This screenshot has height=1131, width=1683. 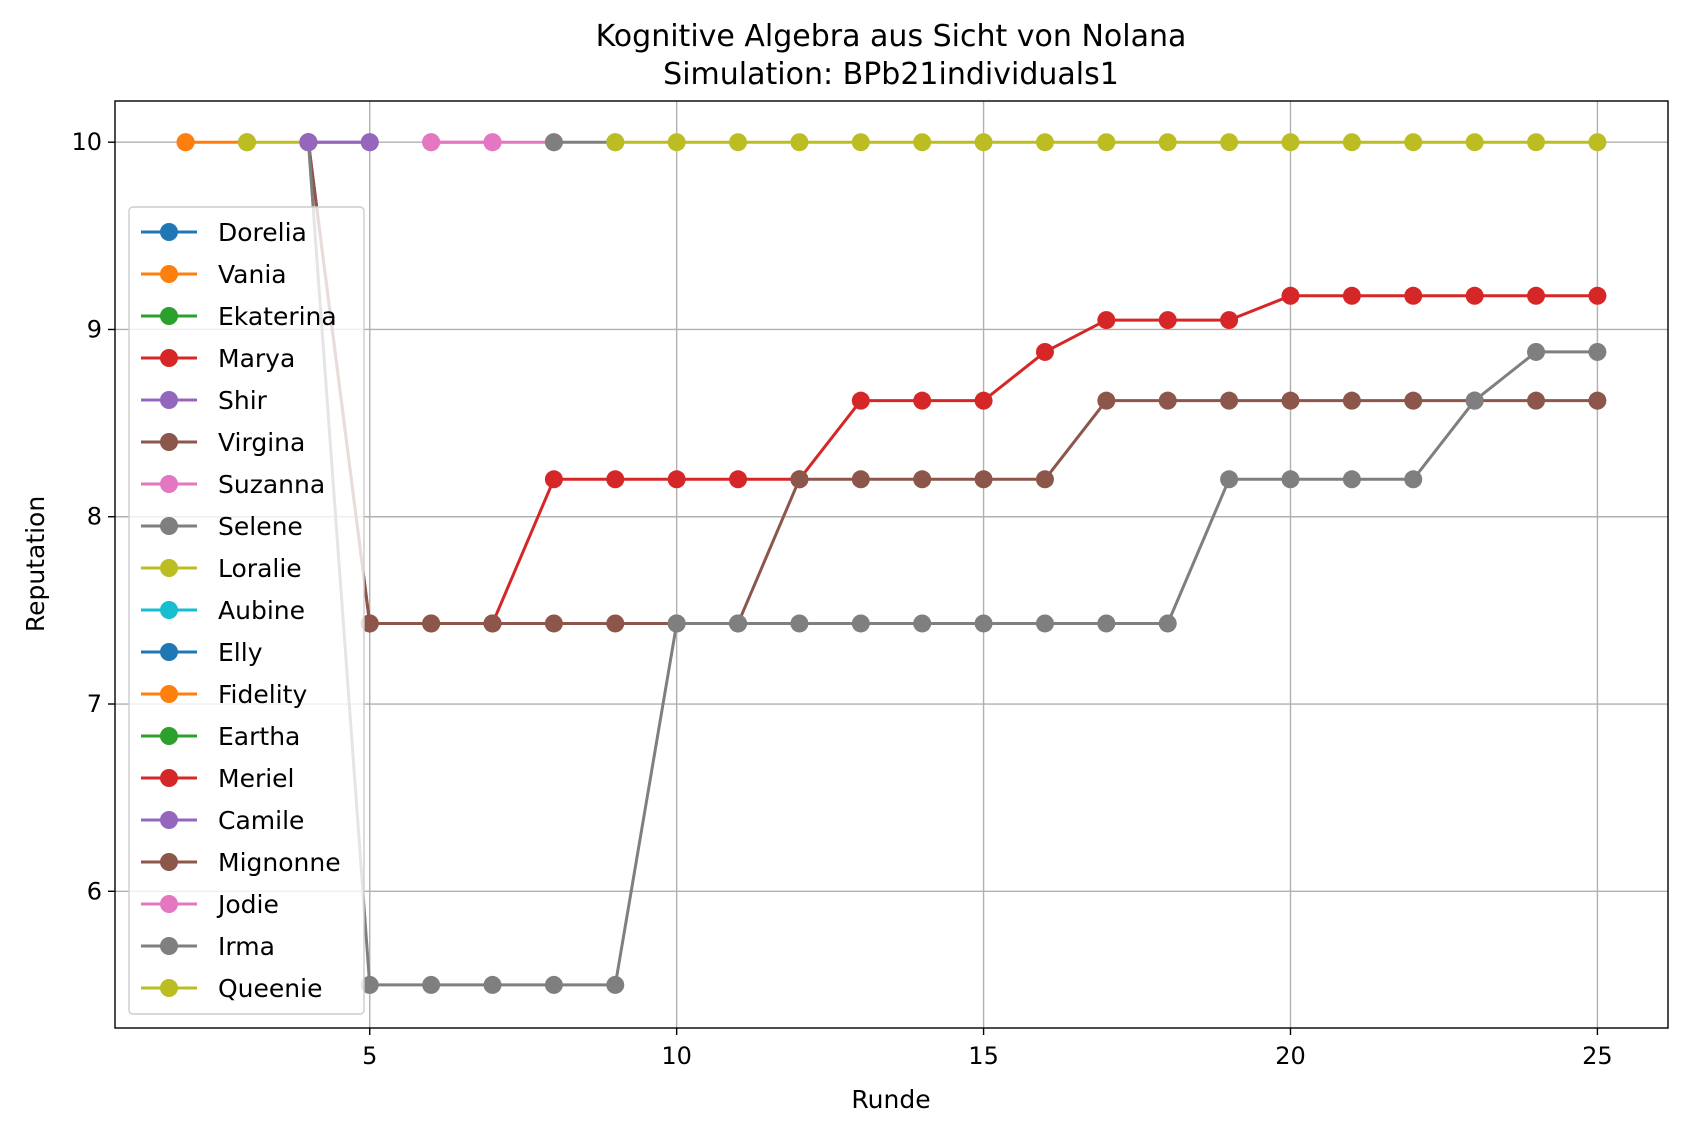 What do you see at coordinates (369, 1056) in the screenshot?
I see `x-tick-label: 5` at bounding box center [369, 1056].